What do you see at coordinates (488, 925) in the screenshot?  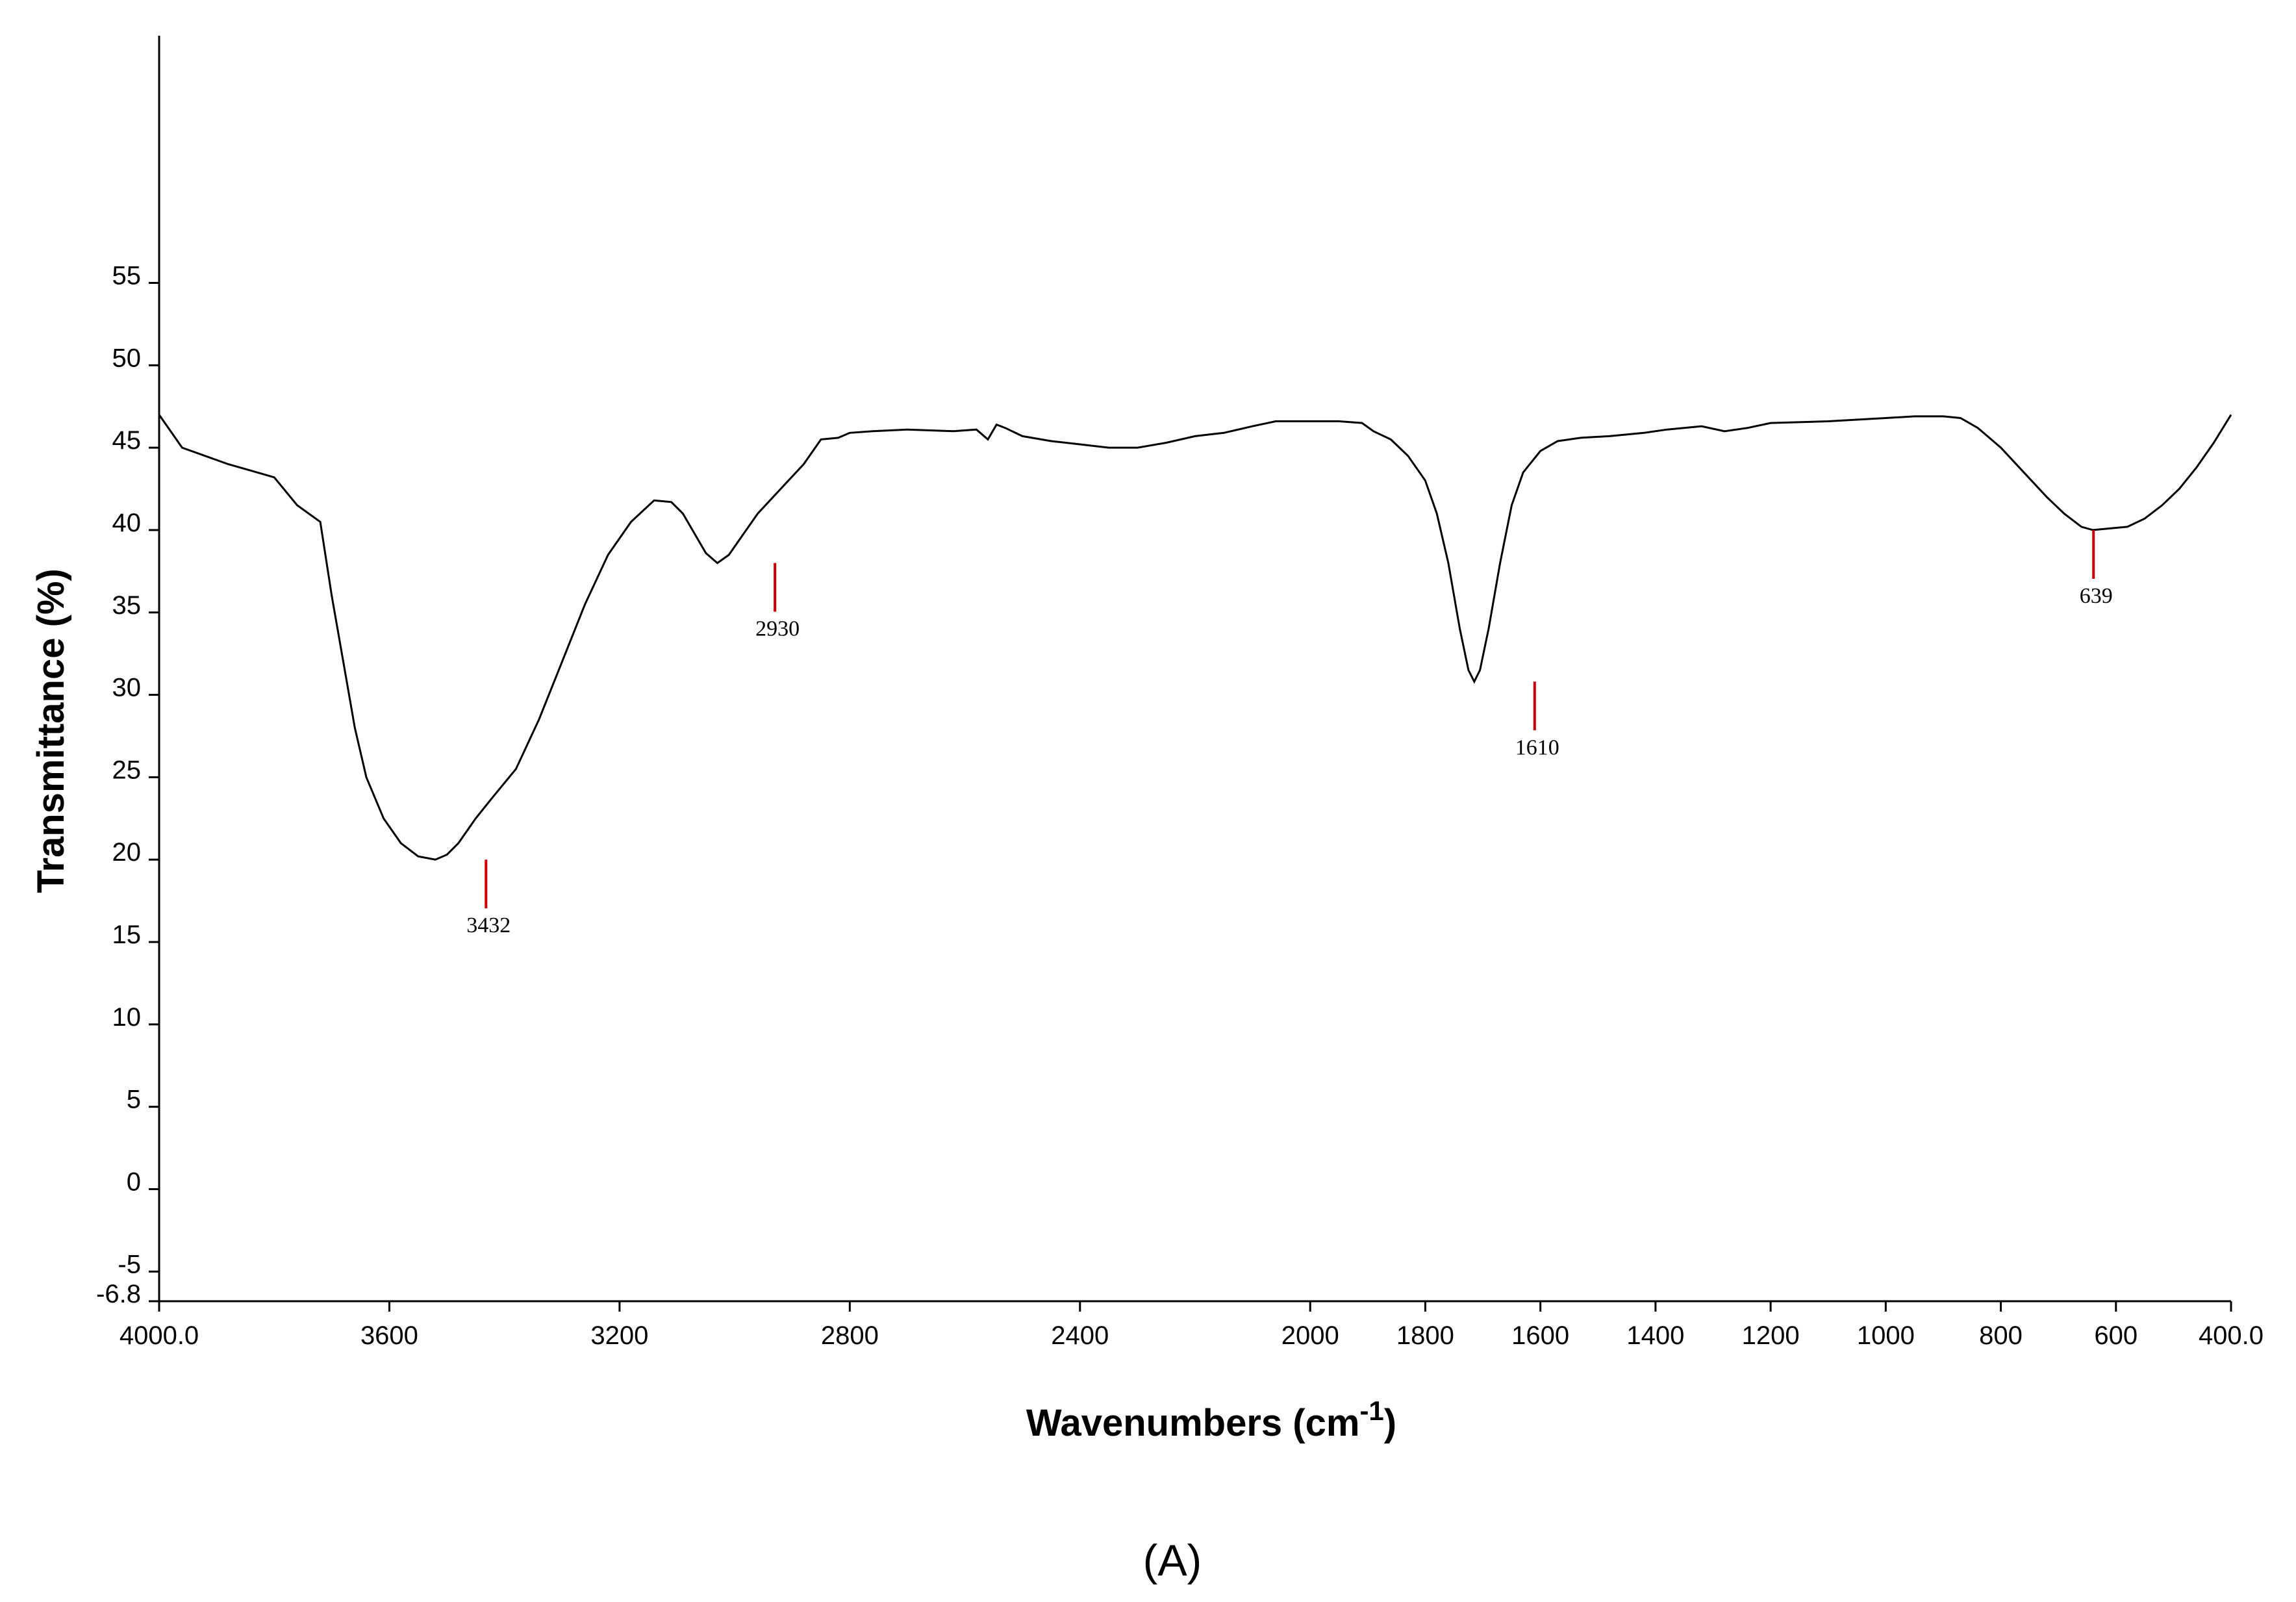 I see `peak-label: 3432` at bounding box center [488, 925].